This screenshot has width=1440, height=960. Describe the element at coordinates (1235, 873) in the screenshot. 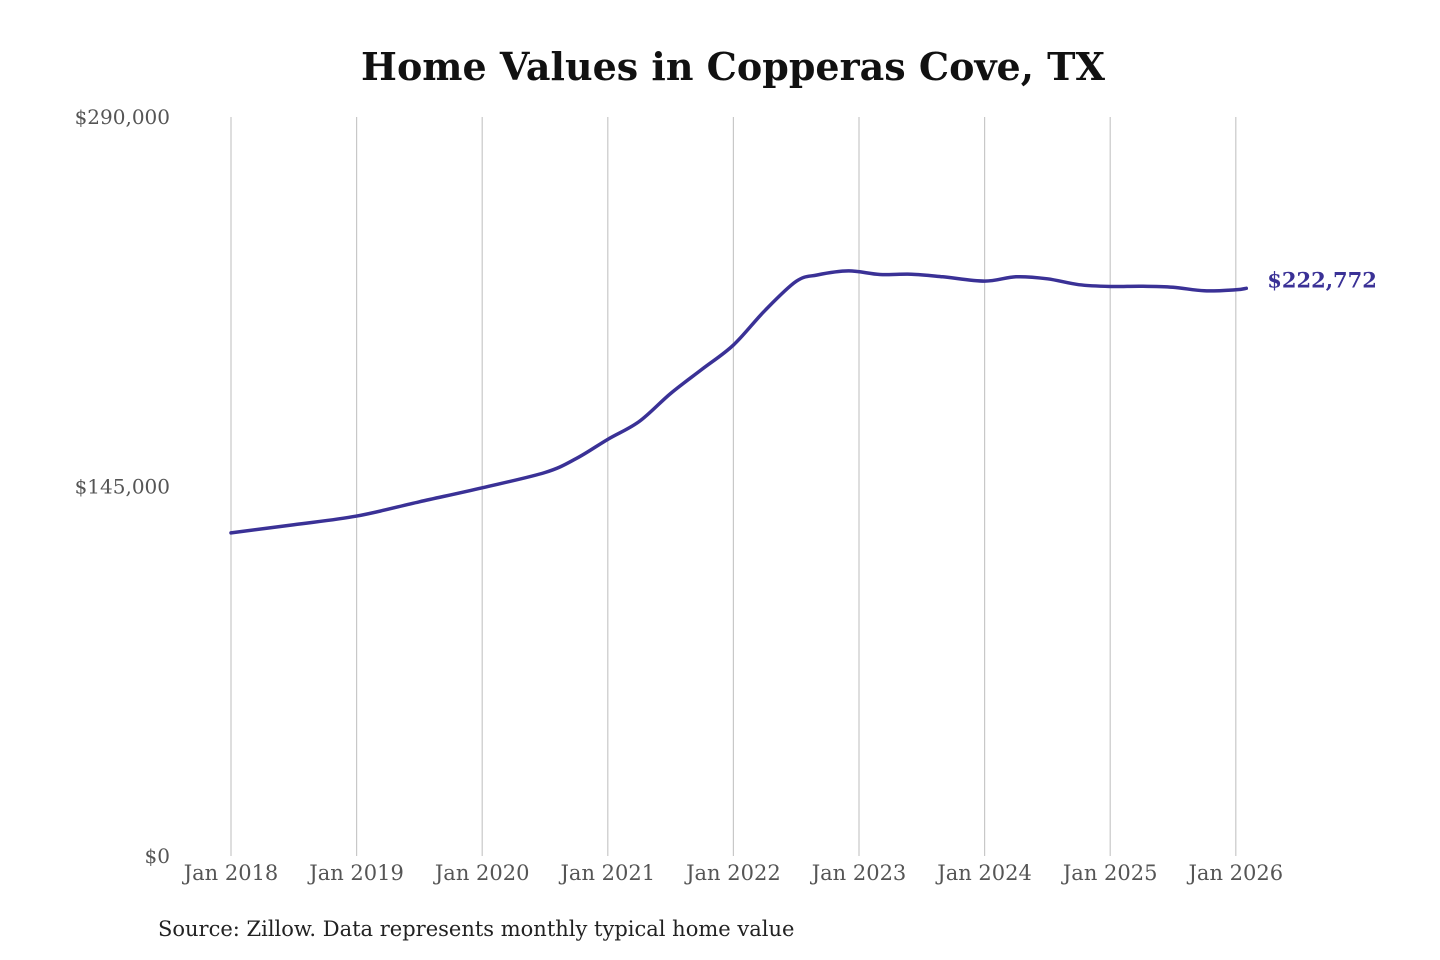

I see `x-tick-label: Jan 2026` at that location.